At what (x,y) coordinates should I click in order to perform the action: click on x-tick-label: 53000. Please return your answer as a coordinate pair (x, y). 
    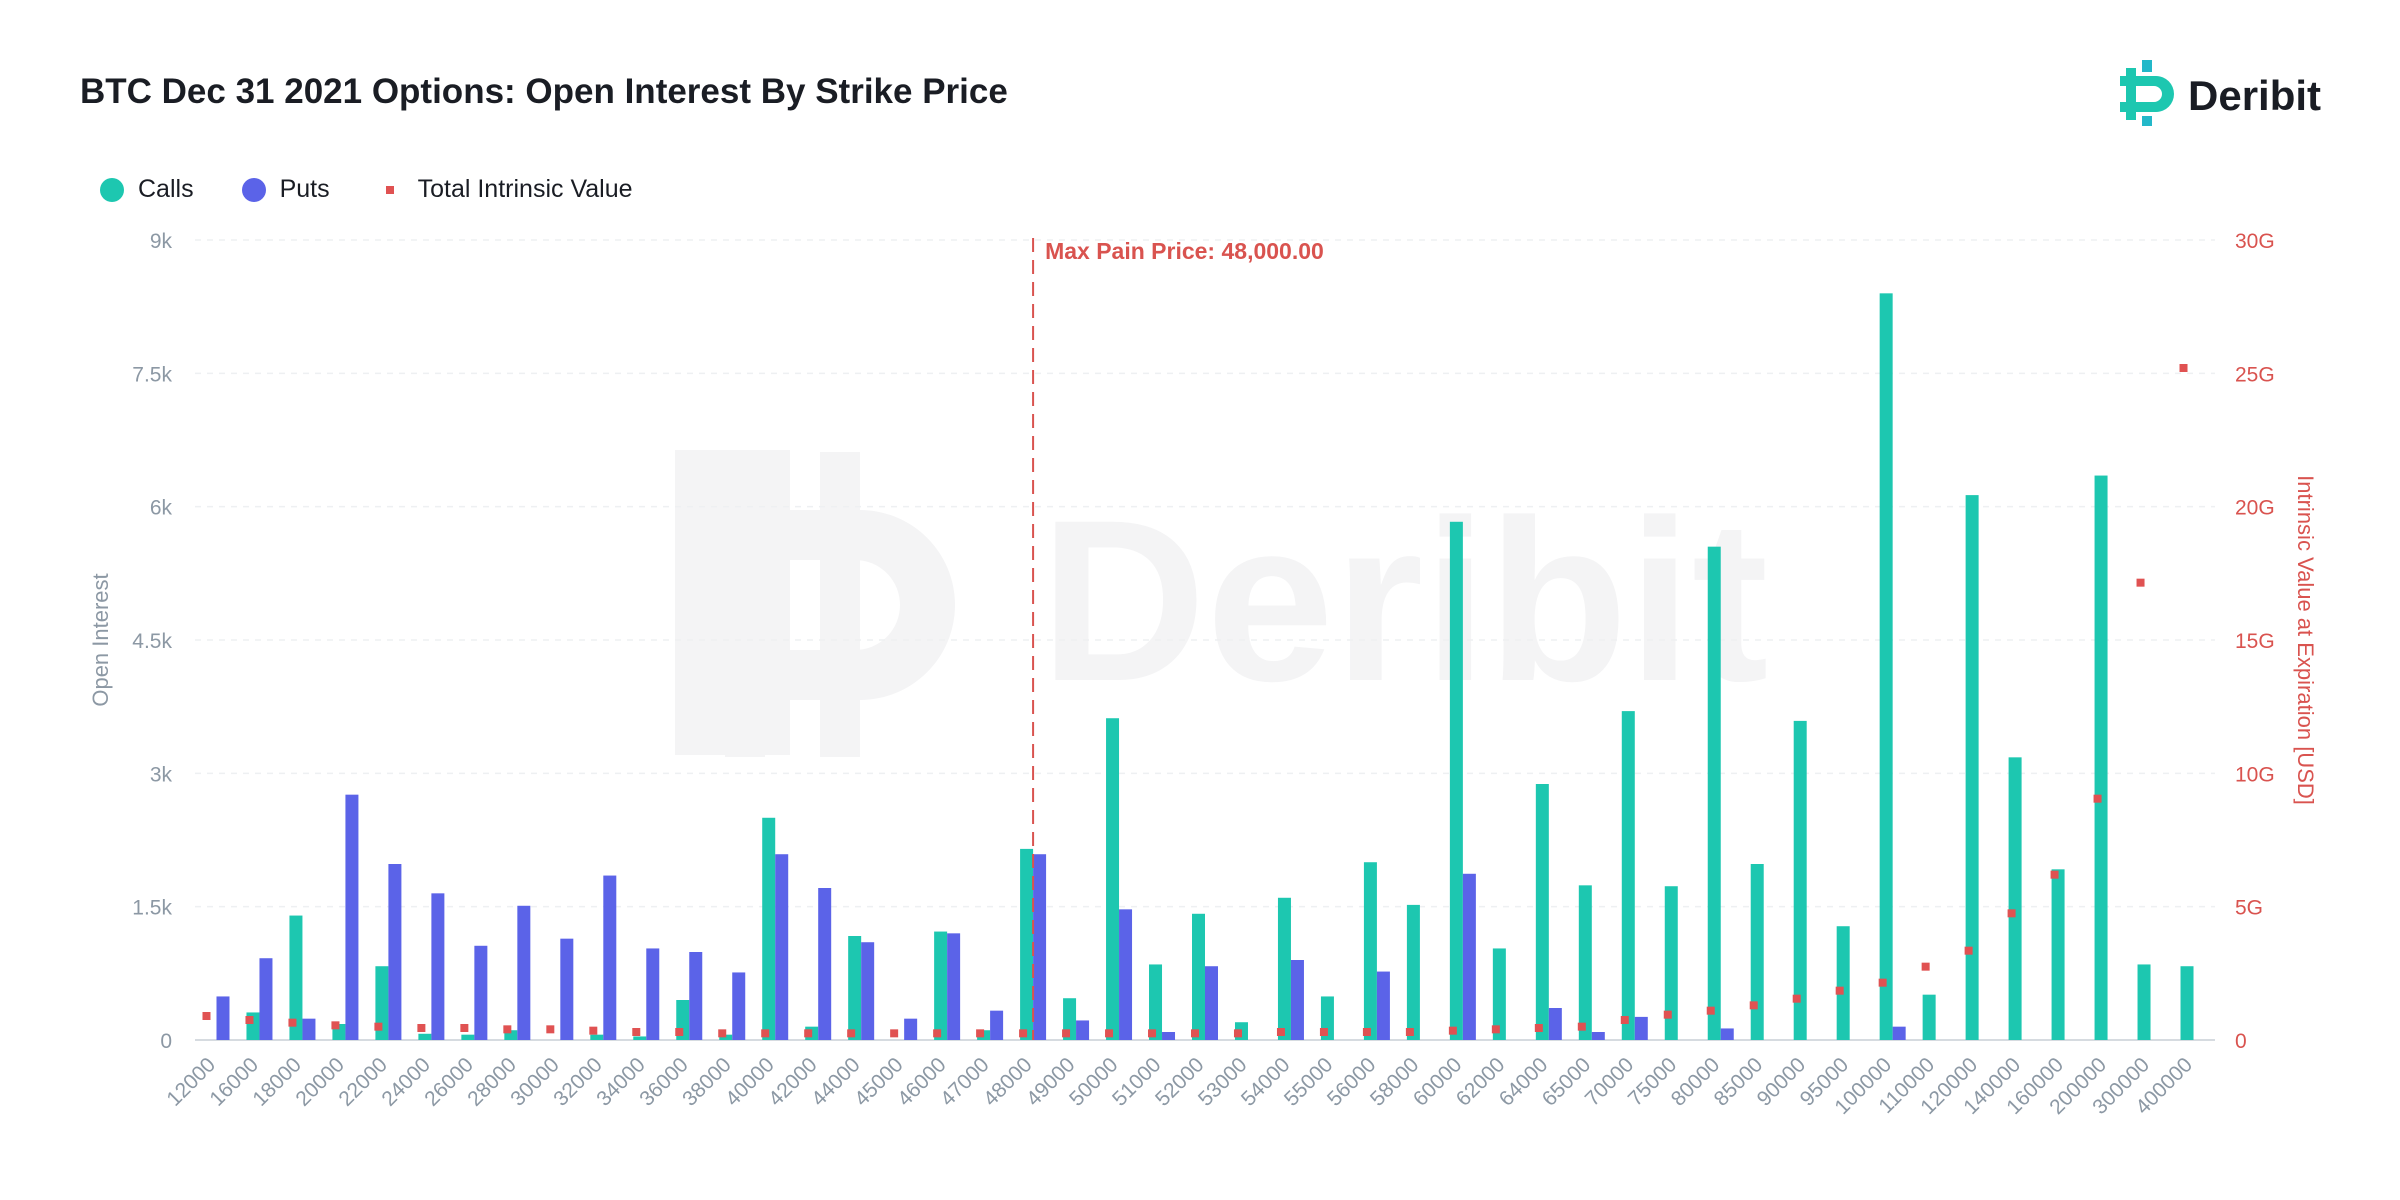
    Looking at the image, I should click on (1223, 1082).